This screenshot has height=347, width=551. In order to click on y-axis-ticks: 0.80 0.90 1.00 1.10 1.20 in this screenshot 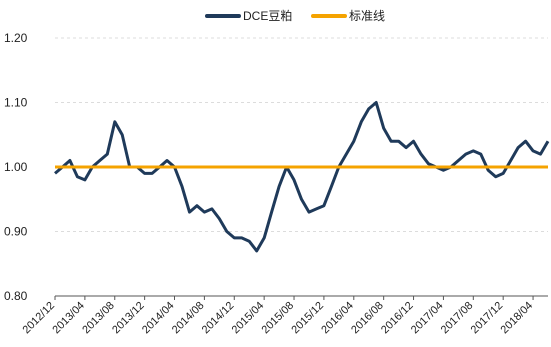, I will do `click(16, 167)`.